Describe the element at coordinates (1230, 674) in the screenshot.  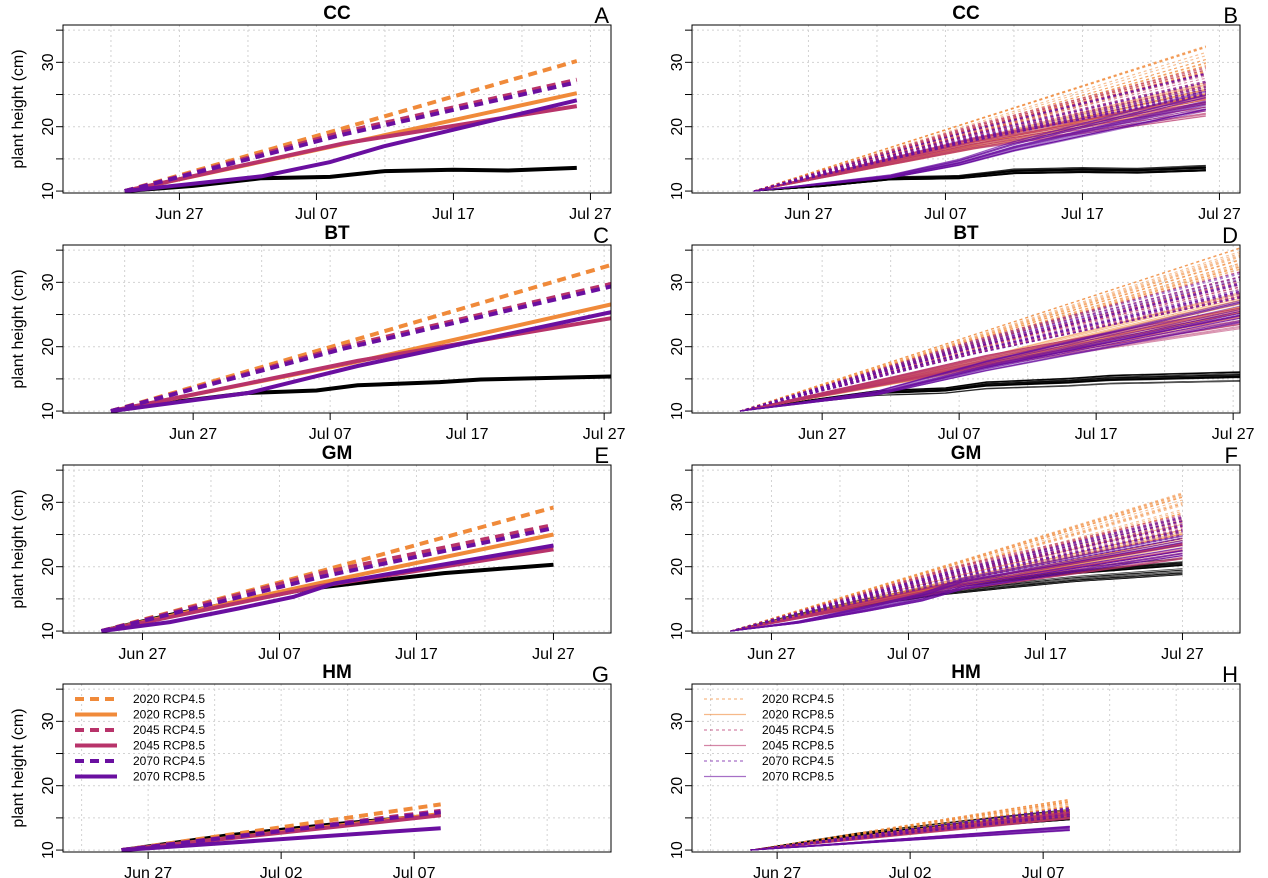
I see `panel-letter: H` at that location.